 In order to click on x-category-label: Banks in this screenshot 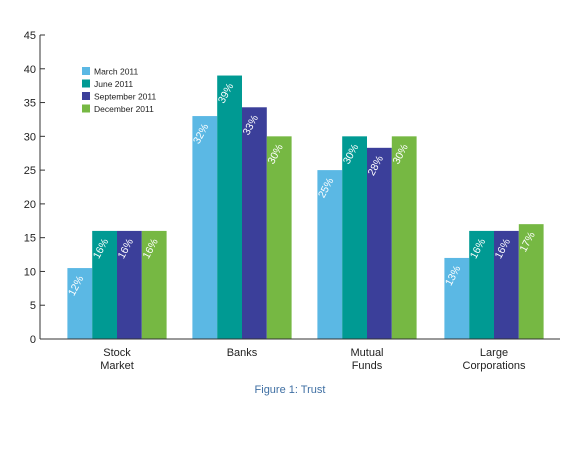, I will do `click(242, 353)`.